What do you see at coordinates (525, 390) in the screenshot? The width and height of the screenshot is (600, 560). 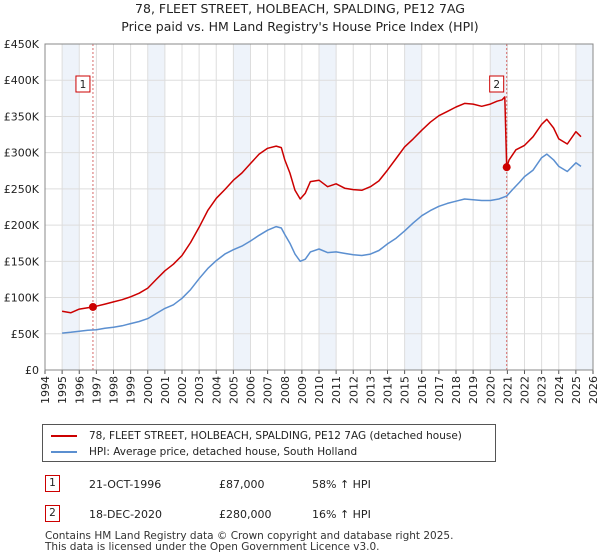 I see `x-tick-label: 2022` at bounding box center [525, 390].